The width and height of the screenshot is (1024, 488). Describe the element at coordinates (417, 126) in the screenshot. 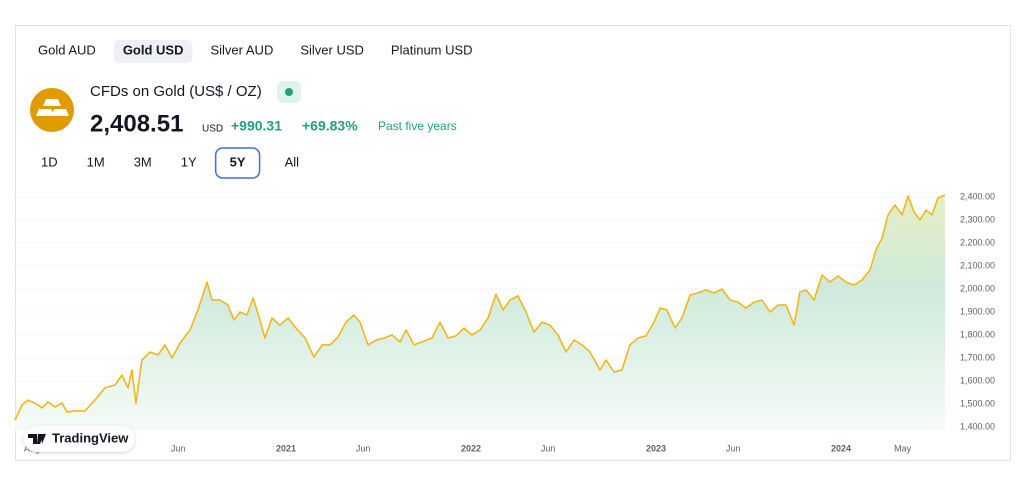

I see `period: Past five years` at that location.